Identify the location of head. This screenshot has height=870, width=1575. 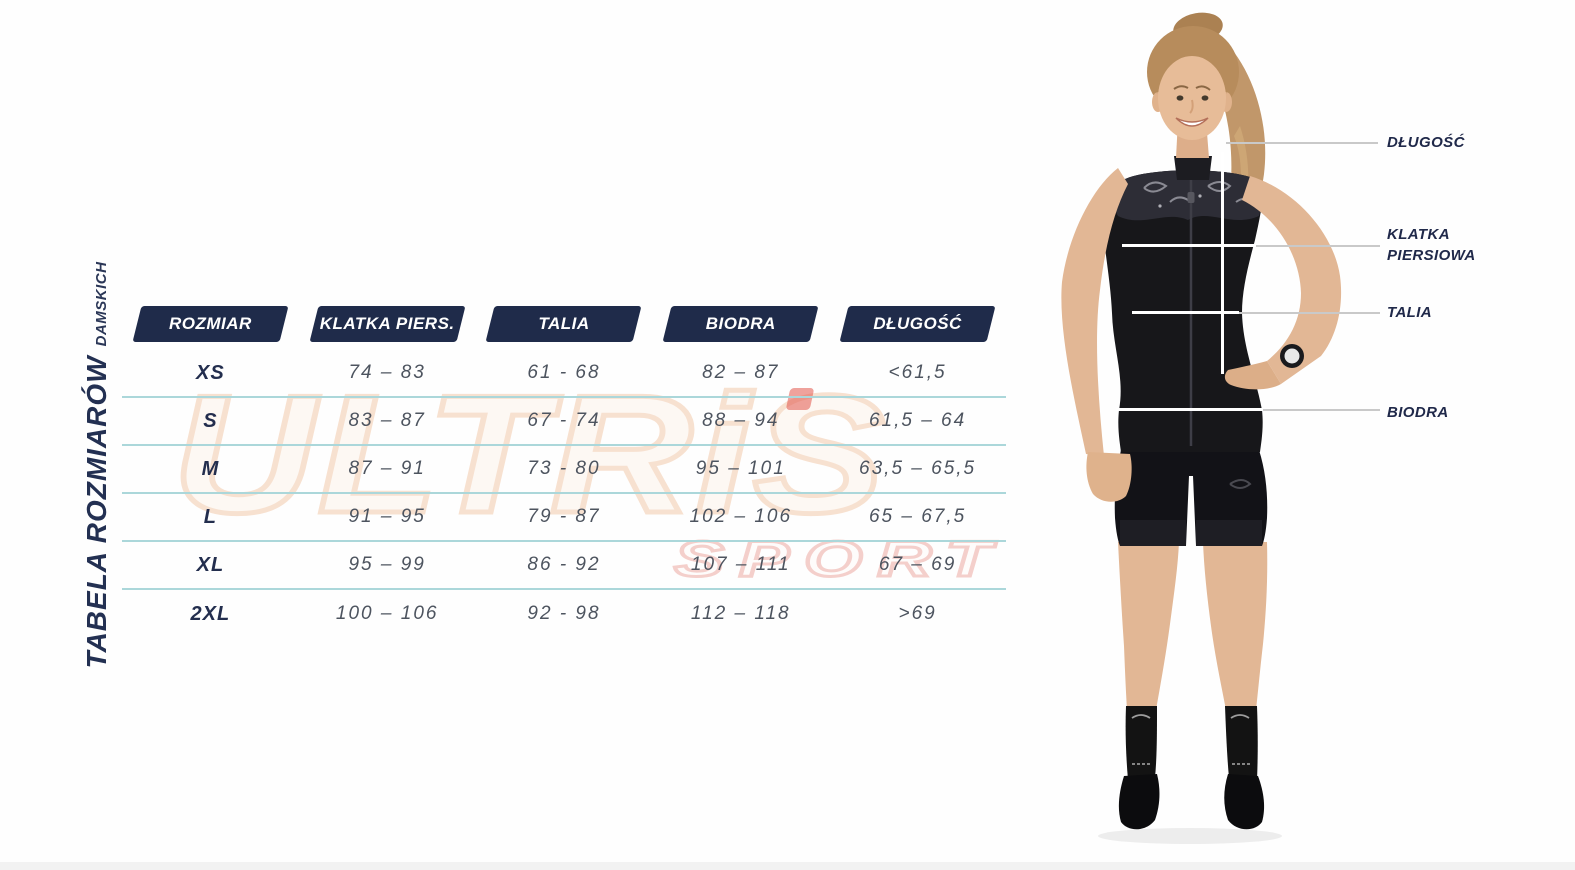
(1192, 96).